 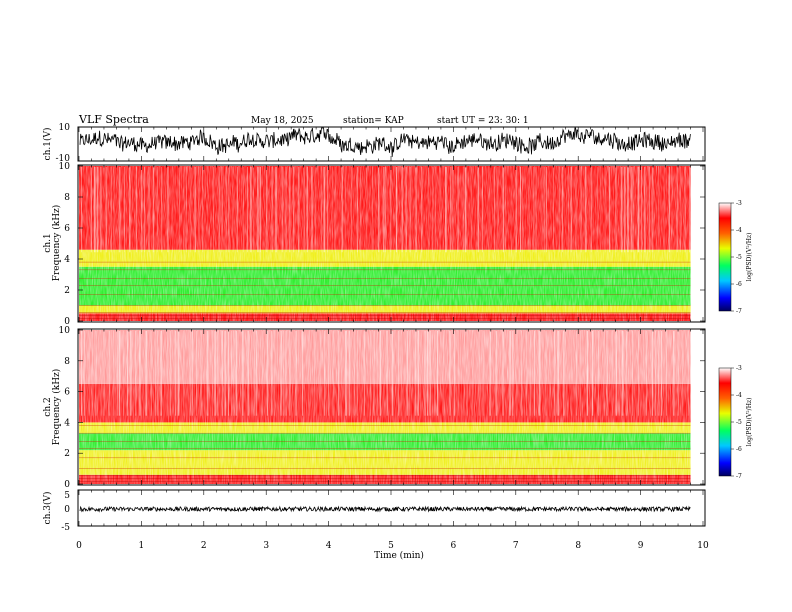 I want to click on time-tick-label: 2, so click(x=204, y=546).